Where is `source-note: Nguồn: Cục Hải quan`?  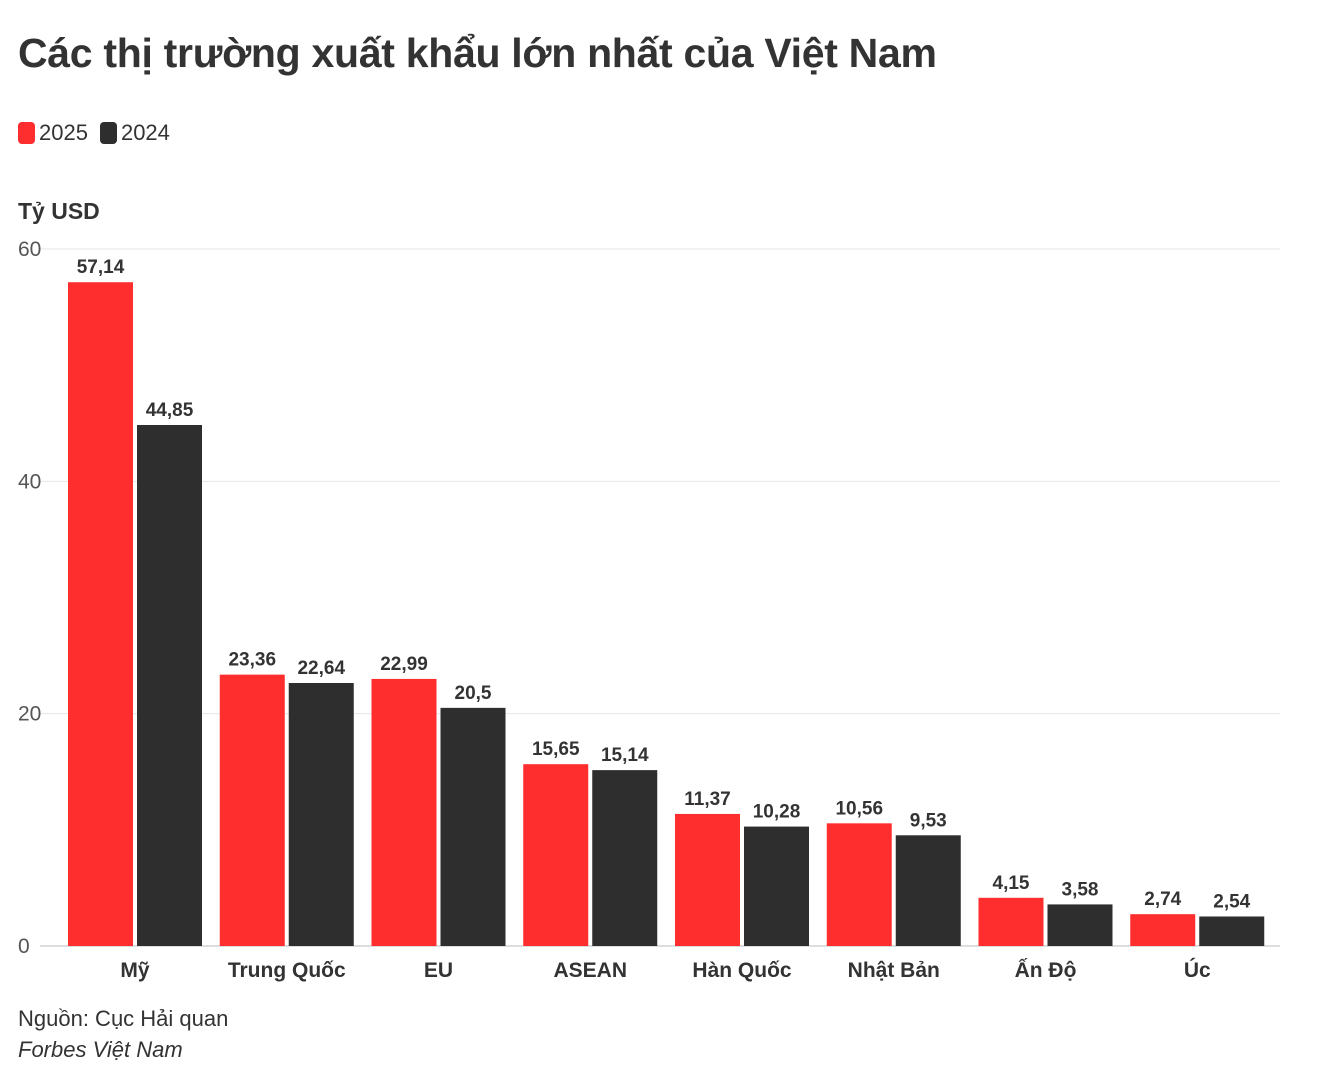
source-note: Nguồn: Cục Hải quan is located at coordinates (123, 1018).